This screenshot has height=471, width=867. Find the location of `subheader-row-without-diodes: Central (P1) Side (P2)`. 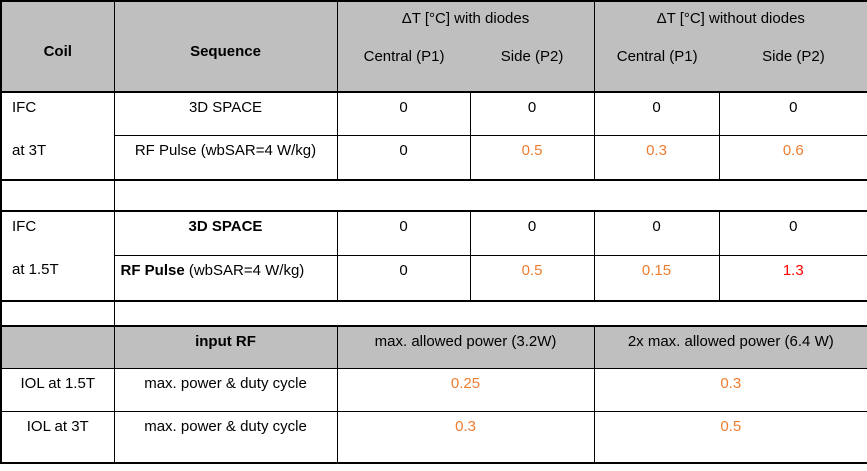

subheader-row-without-diodes: Central (P1) Side (P2) is located at coordinates (731, 56).